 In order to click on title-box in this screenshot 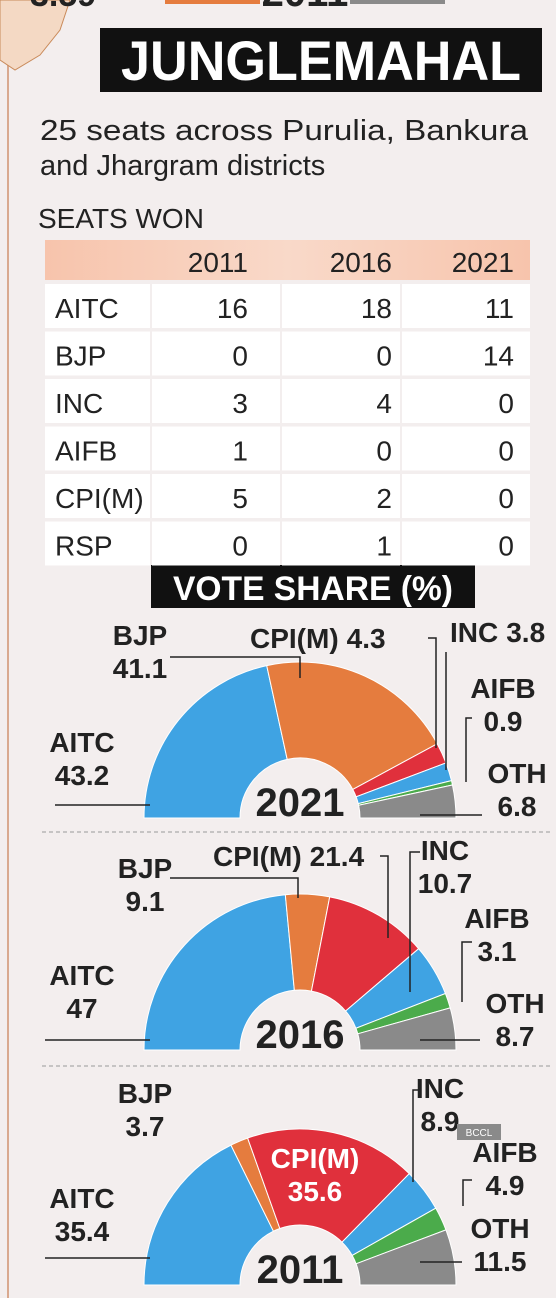, I will do `click(321, 60)`.